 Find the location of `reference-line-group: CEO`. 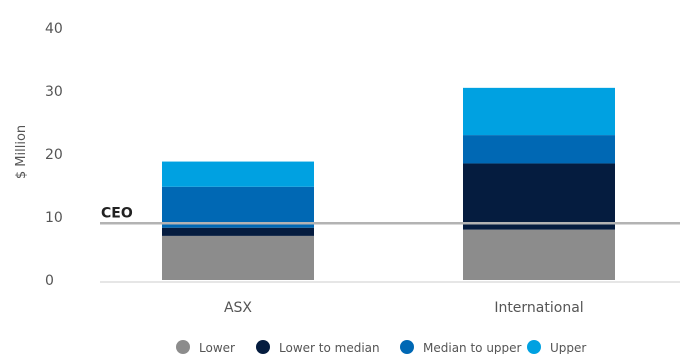

reference-line-group: CEO is located at coordinates (390, 215).